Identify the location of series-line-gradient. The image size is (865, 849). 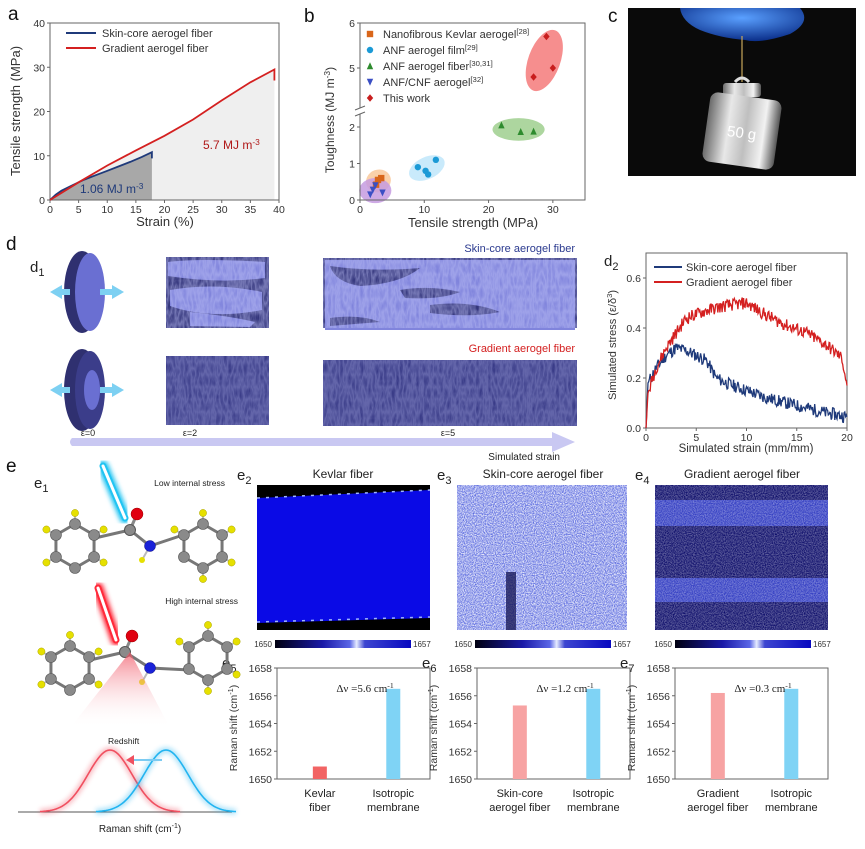
(162, 134).